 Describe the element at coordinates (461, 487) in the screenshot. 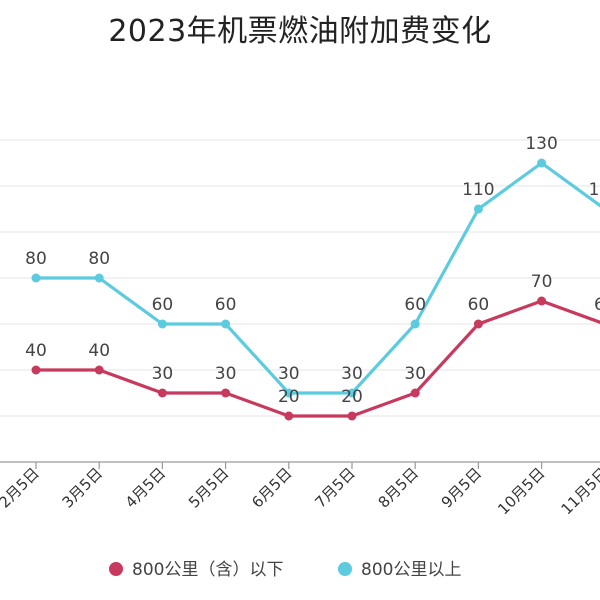

I see `x-tick-label: 9月5日` at that location.